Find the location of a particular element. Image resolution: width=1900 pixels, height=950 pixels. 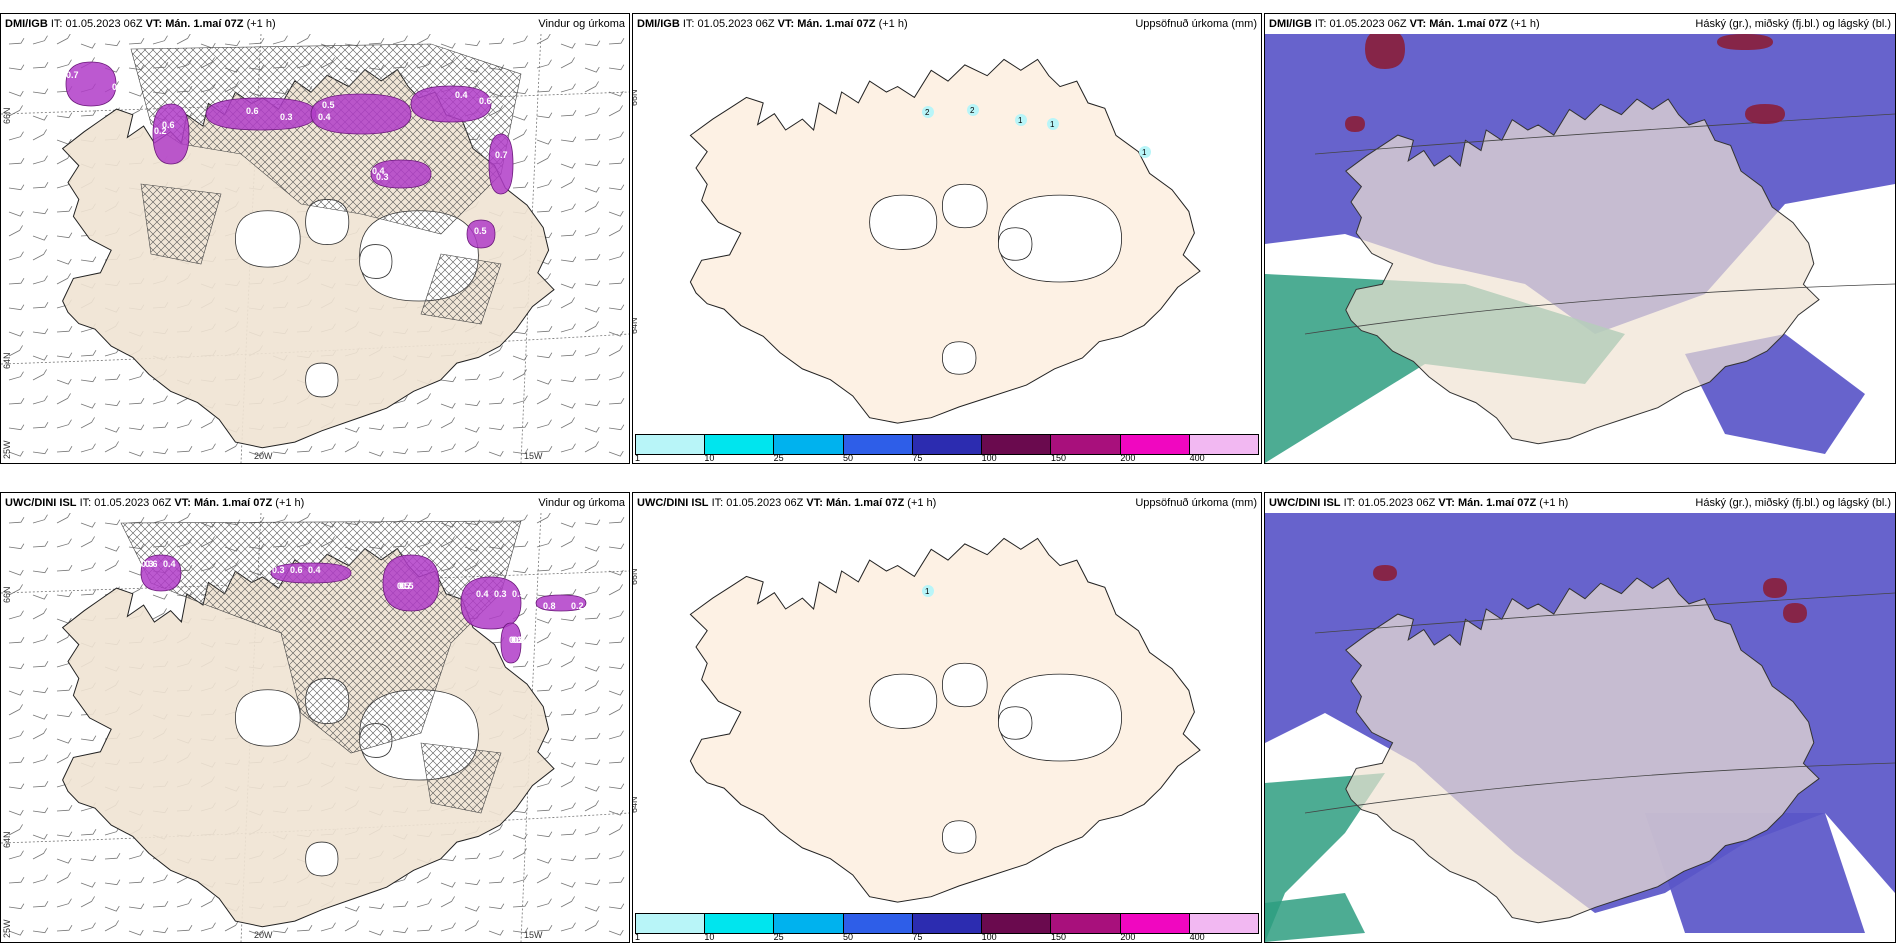

accum-precip-map: 66N 64N 2 2 1 1 1 is located at coordinates (947, 234).